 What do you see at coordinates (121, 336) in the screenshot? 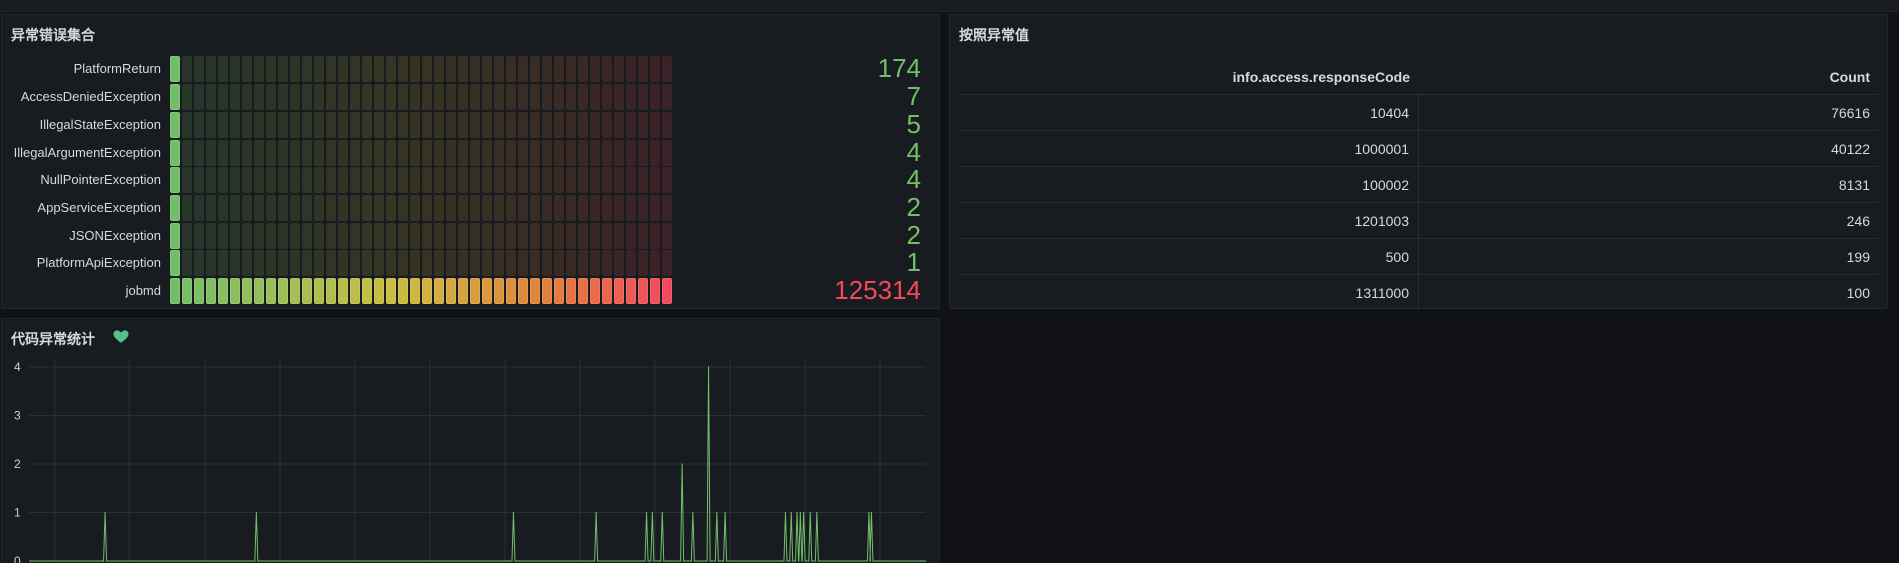
I see `heart-icon` at bounding box center [121, 336].